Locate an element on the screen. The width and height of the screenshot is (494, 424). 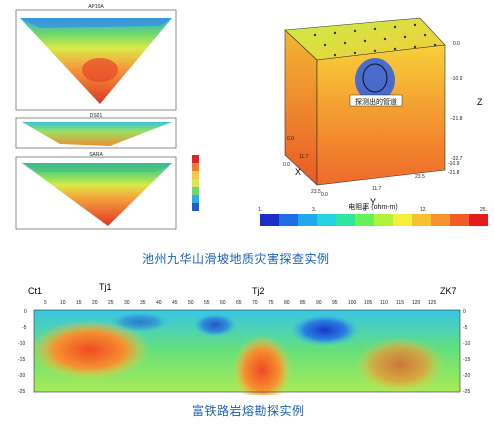
annotation-box is located at coordinates (376, 100).